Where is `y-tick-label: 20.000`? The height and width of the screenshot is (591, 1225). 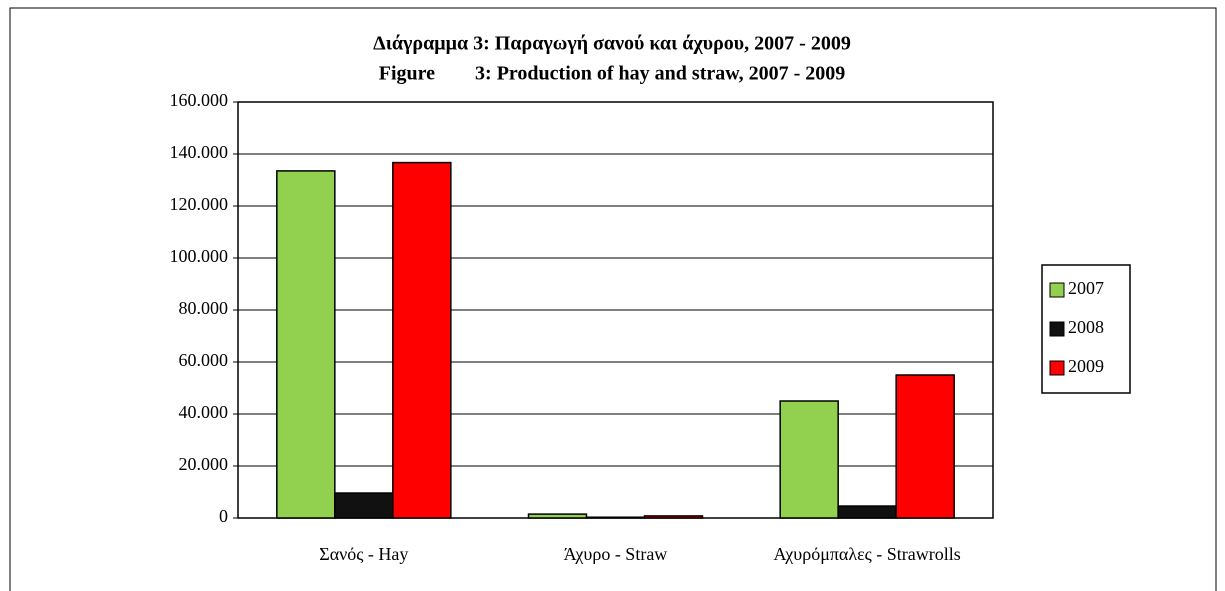 y-tick-label: 20.000 is located at coordinates (204, 464).